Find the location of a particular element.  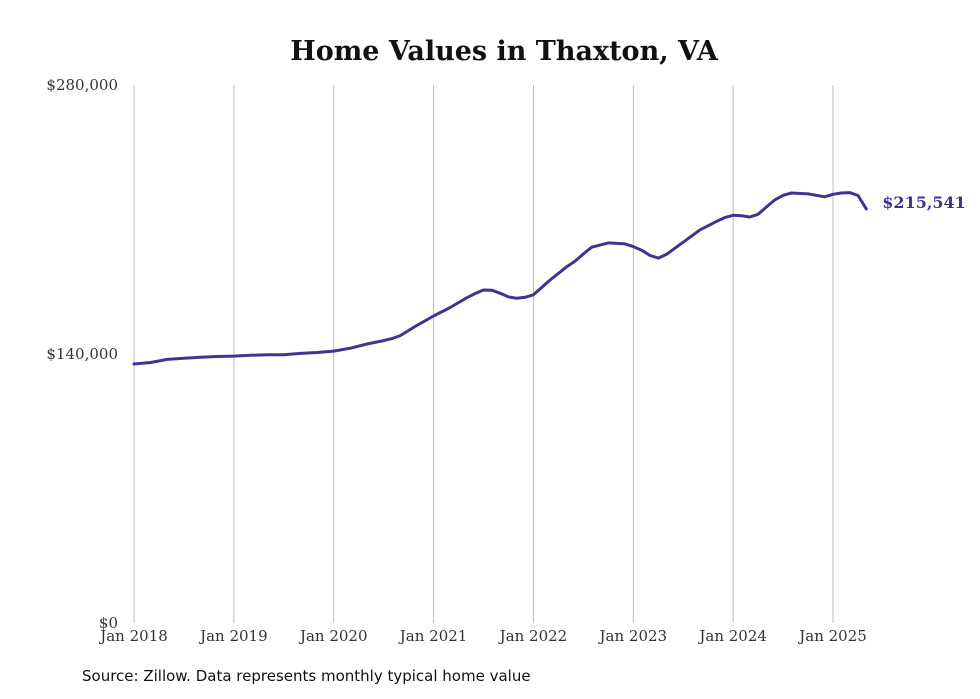

y-axis-ticks: $0 $140,000 $280,000 is located at coordinates (82, 354).